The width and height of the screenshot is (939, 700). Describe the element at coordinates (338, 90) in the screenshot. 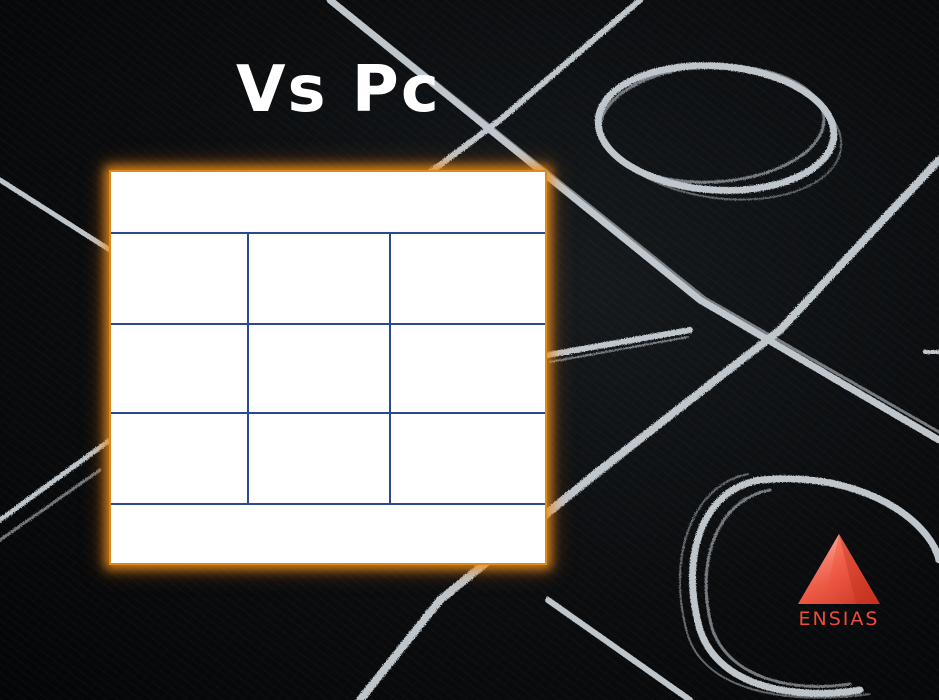

I see `mode-title: Vs Pc` at that location.